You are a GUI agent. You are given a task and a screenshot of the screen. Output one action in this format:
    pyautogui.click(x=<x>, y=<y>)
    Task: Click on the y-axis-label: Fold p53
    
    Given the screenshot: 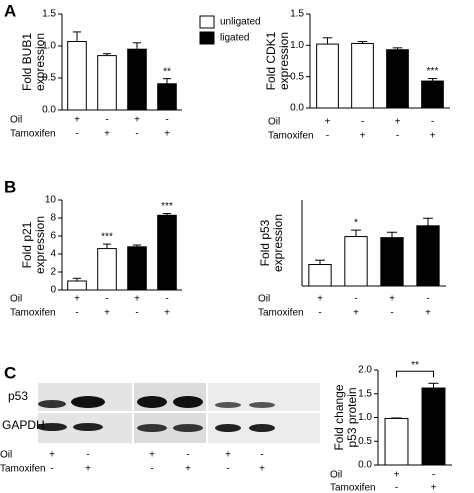 What is the action you would take?
    pyautogui.click(x=265, y=242)
    